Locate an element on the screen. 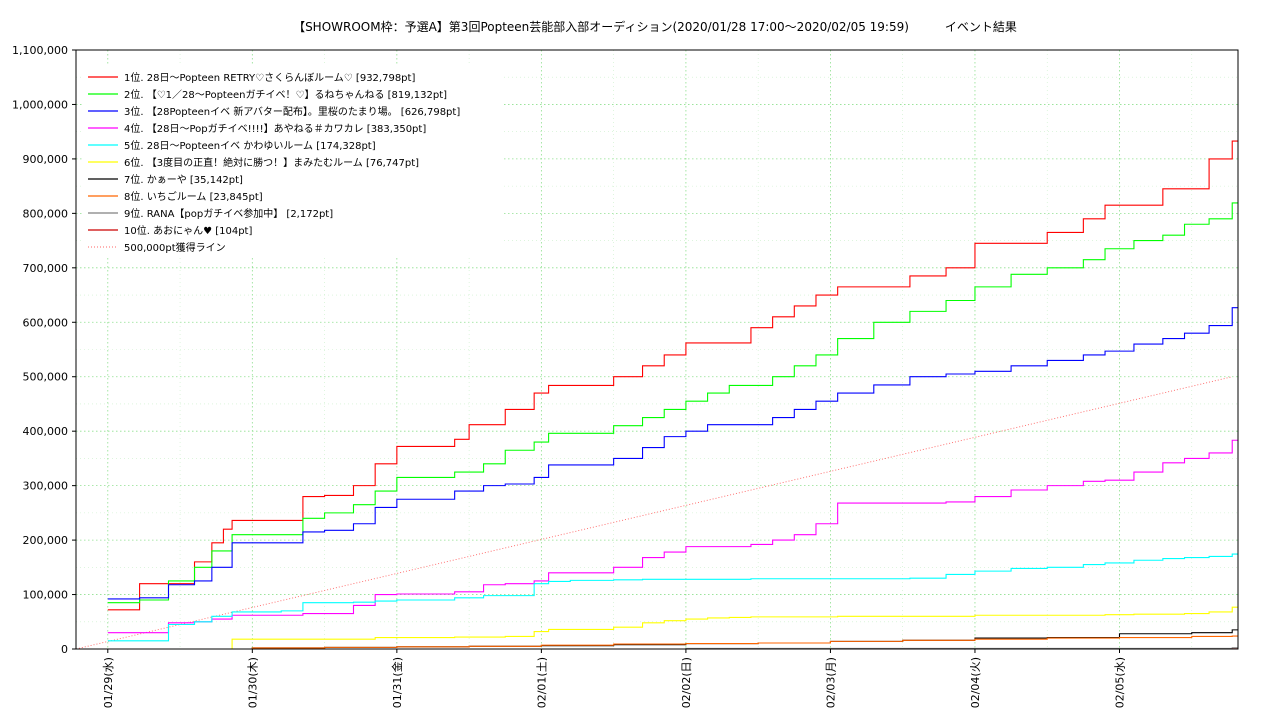  y-tick-label: 100,000 is located at coordinates (46, 595).